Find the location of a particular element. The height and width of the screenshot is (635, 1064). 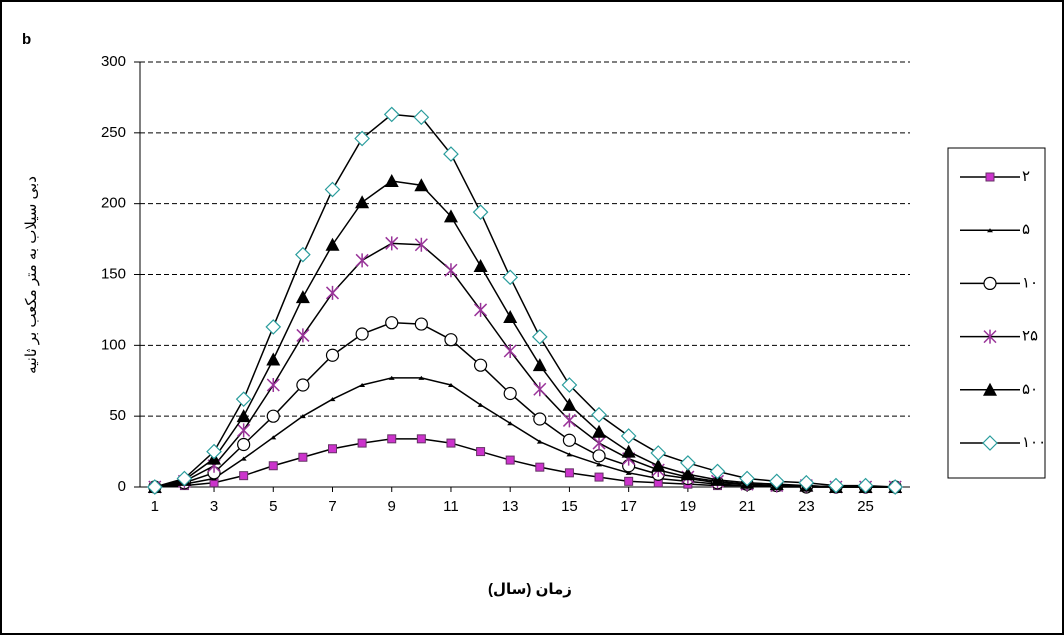

x-axis-title: زمان (سال) is located at coordinates (530, 589).